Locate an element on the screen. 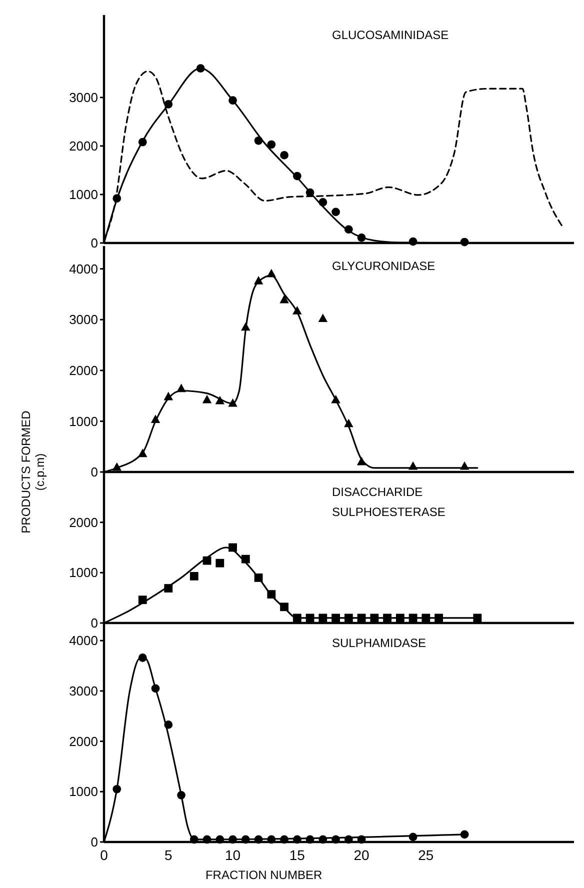  y-axis-title: PRODUCTS FORMED (c.p.m) is located at coordinates (33, 472).